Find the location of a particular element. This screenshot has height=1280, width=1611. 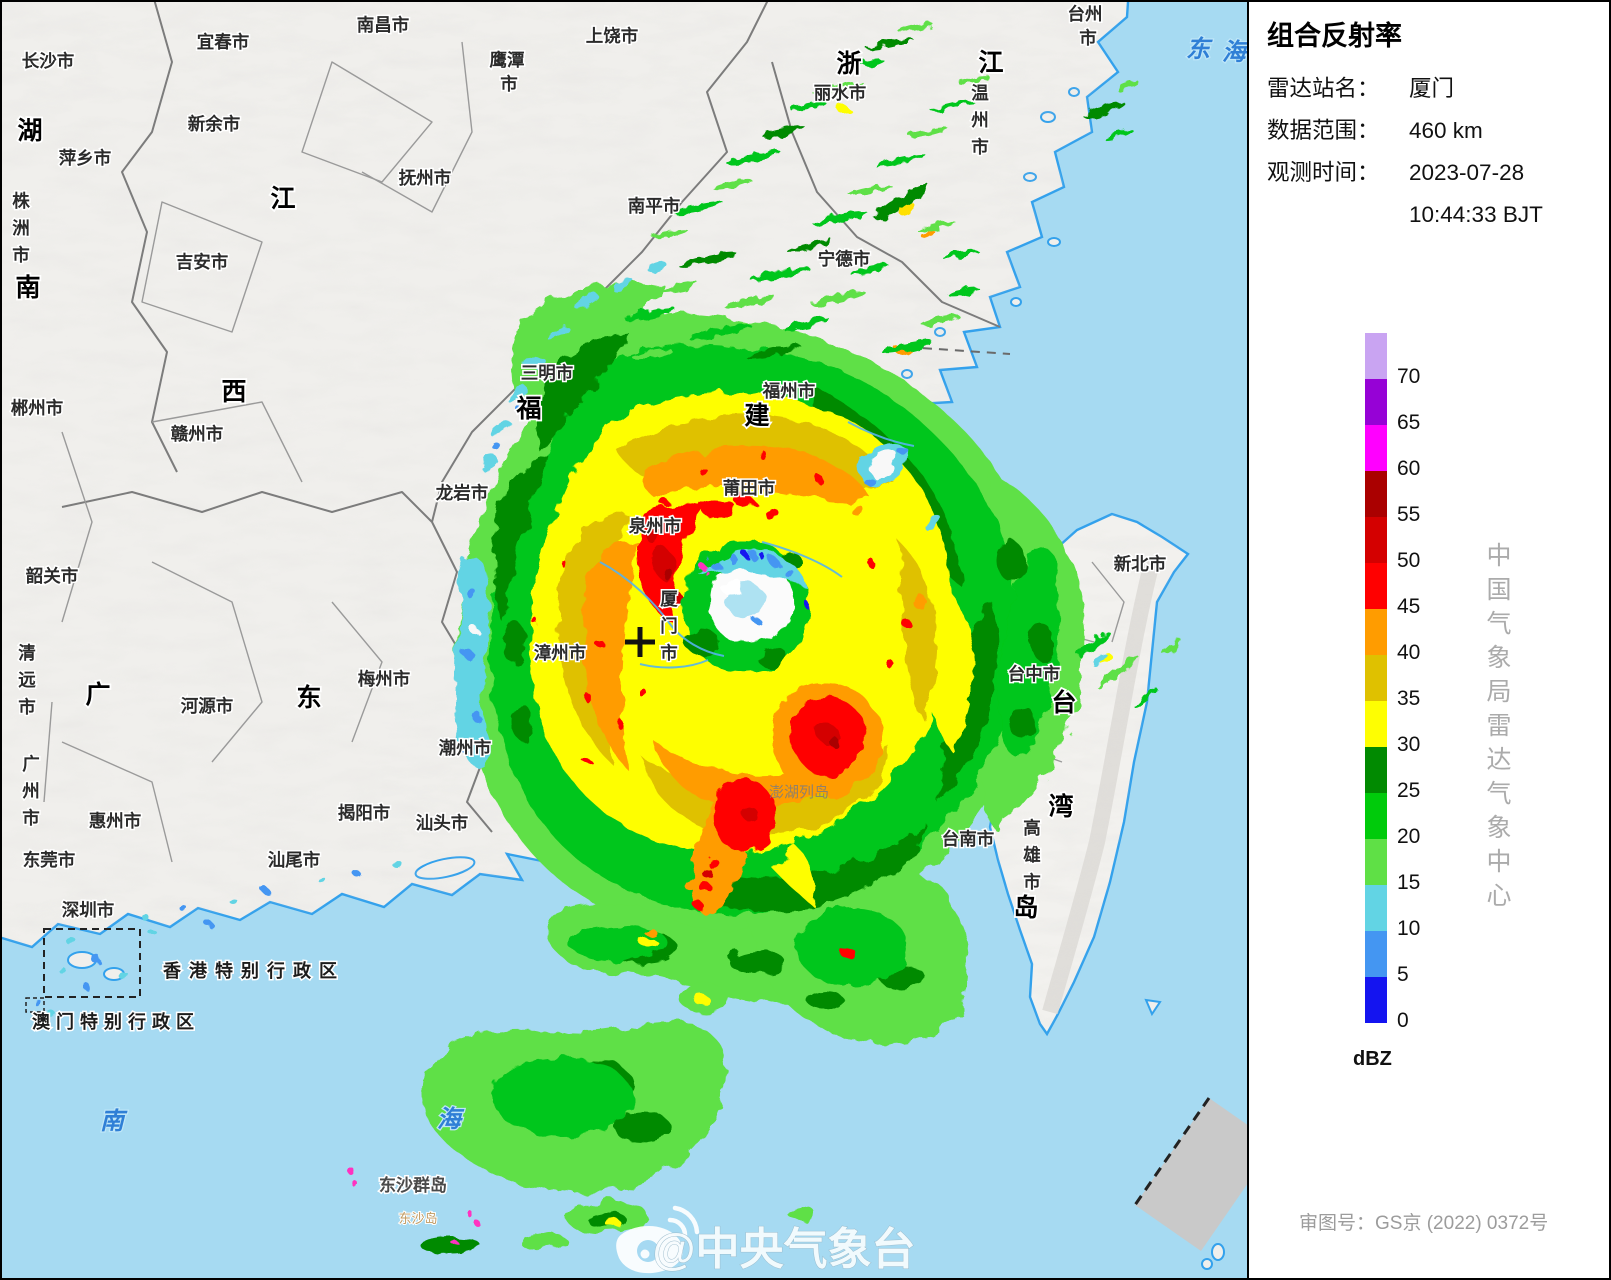

map-label: 梅州市 is located at coordinates (384, 679).